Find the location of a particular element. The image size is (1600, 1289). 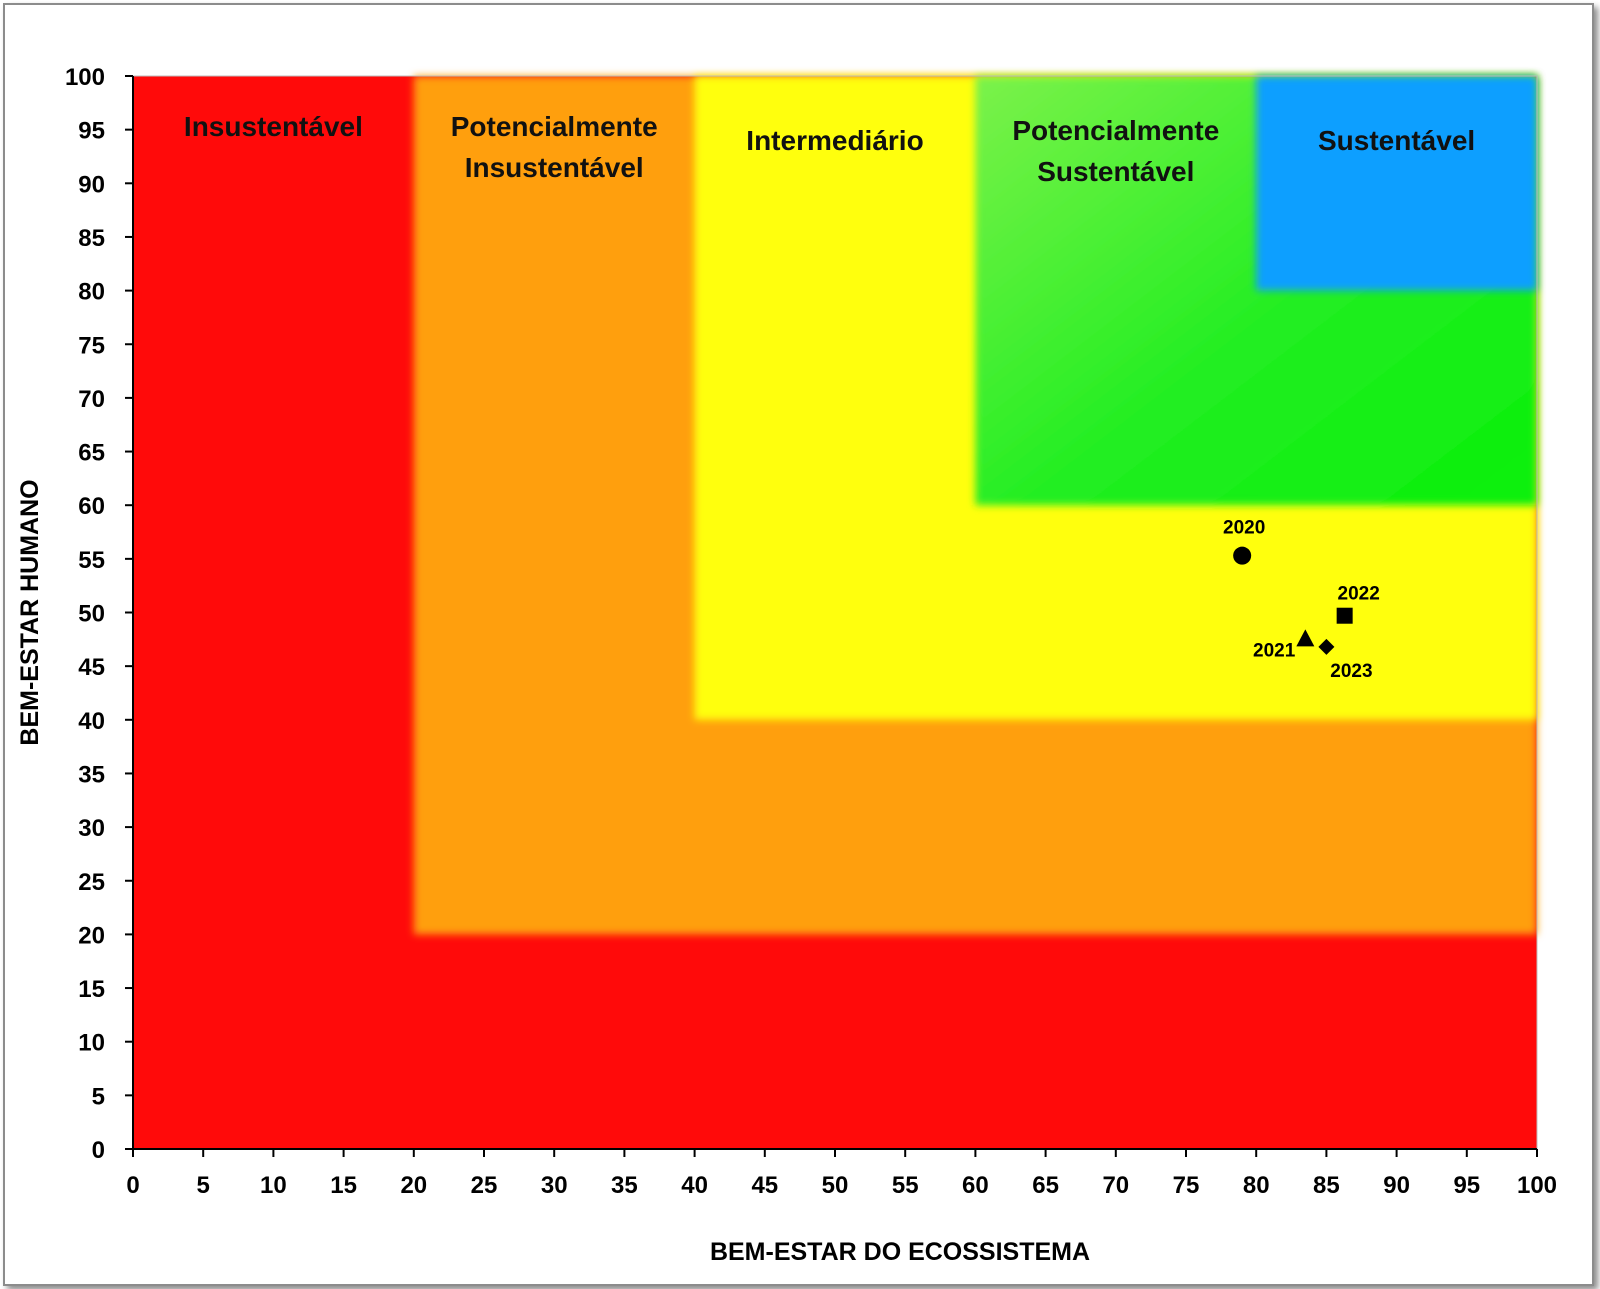

y-tick-label: 80 is located at coordinates (91, 292).